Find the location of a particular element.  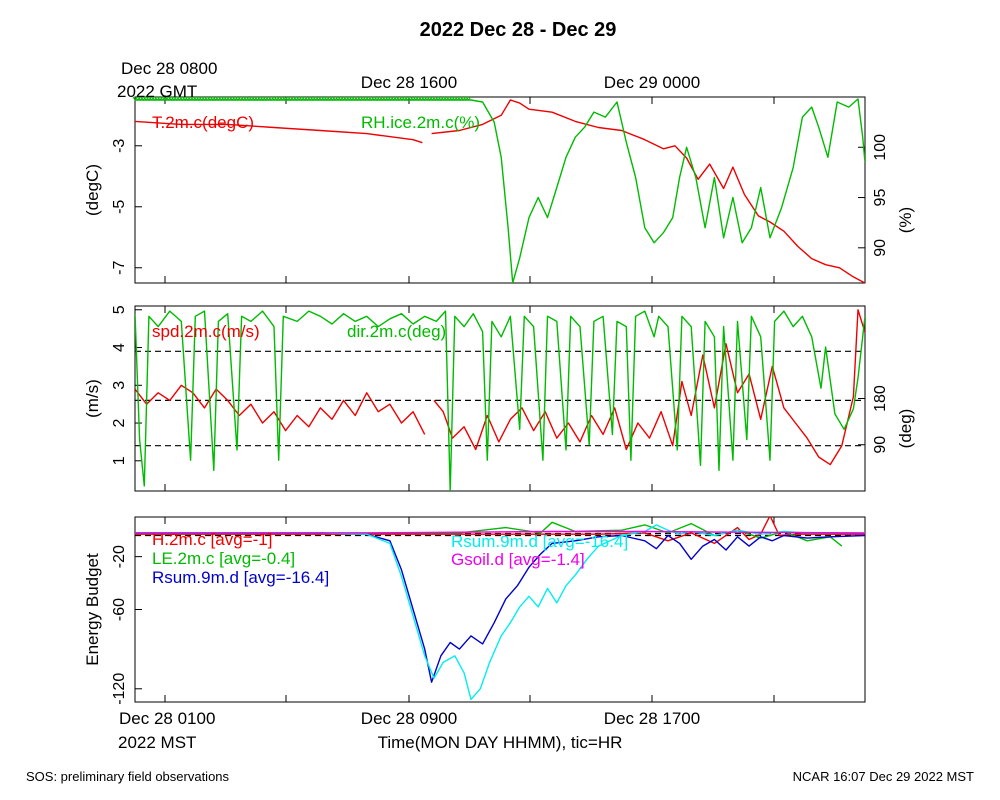

top-axis-label: Dec 28 1600 is located at coordinates (409, 82).